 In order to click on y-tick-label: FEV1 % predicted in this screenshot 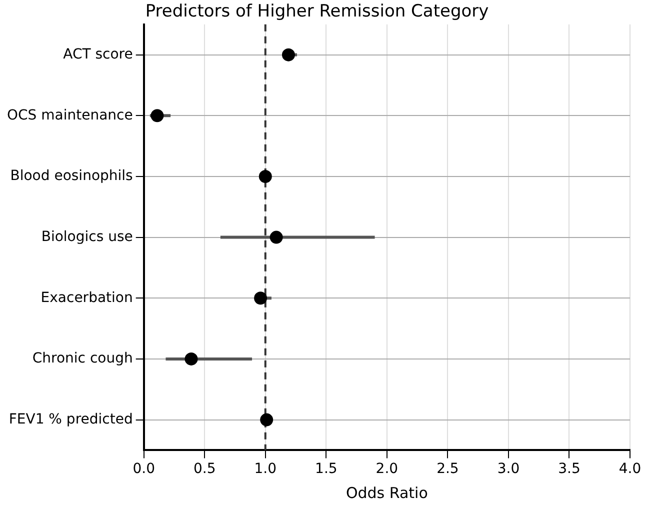, I will do `click(70, 419)`.